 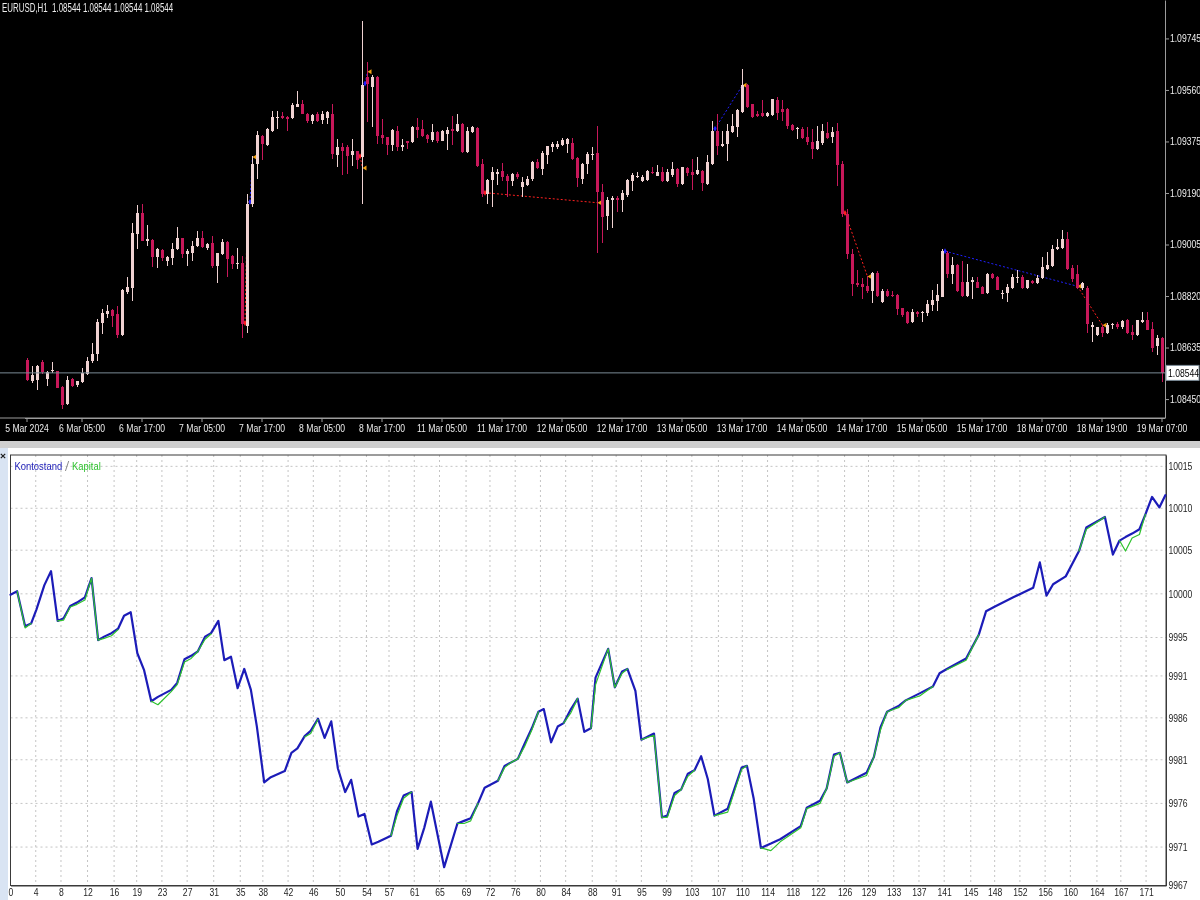 I want to click on x-tick-label: 5 Mar 2024, so click(x=27, y=428).